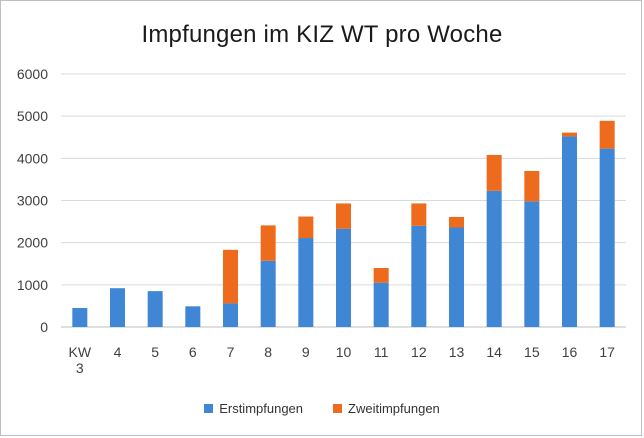 Image resolution: width=644 pixels, height=438 pixels. Describe the element at coordinates (338, 408) in the screenshot. I see `legend-swatch-zweitimpfungen` at that location.